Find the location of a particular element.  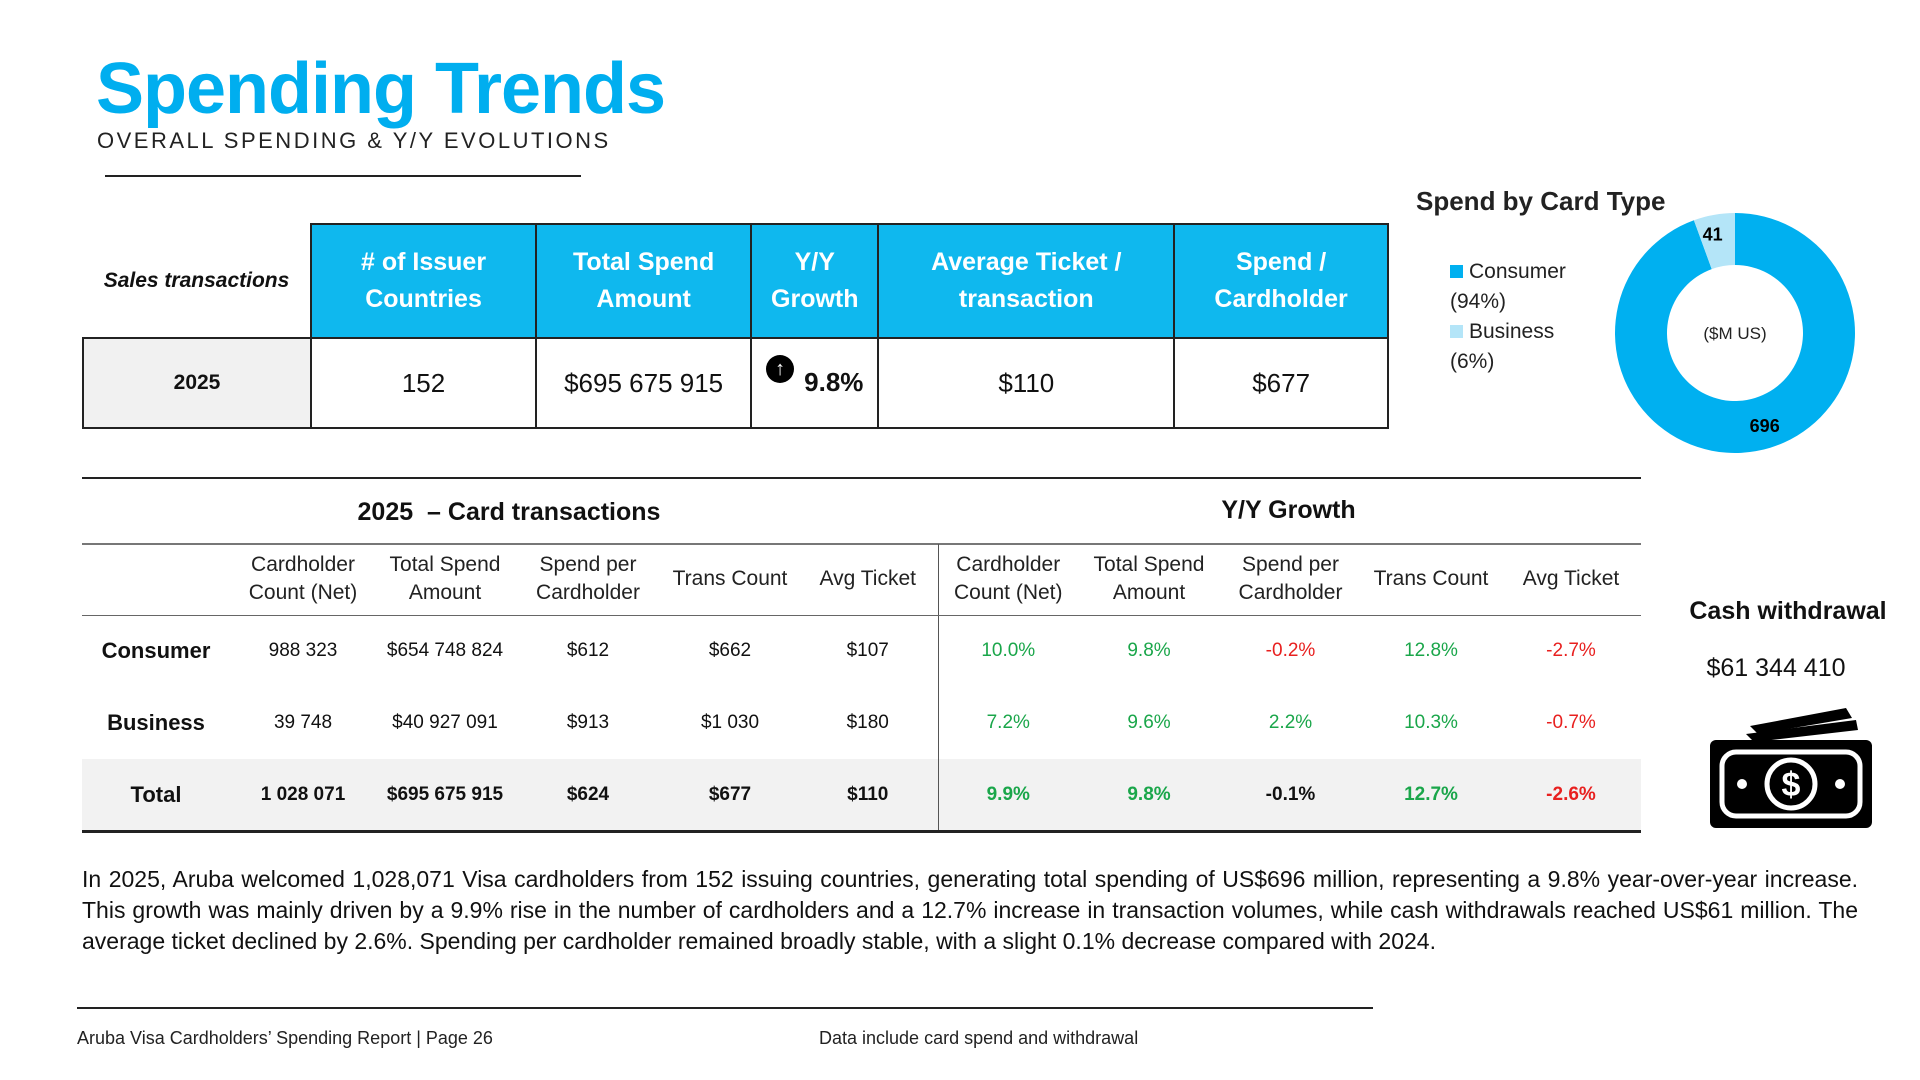

cash-withdrawal-title: Cash withdrawal is located at coordinates (1788, 611).